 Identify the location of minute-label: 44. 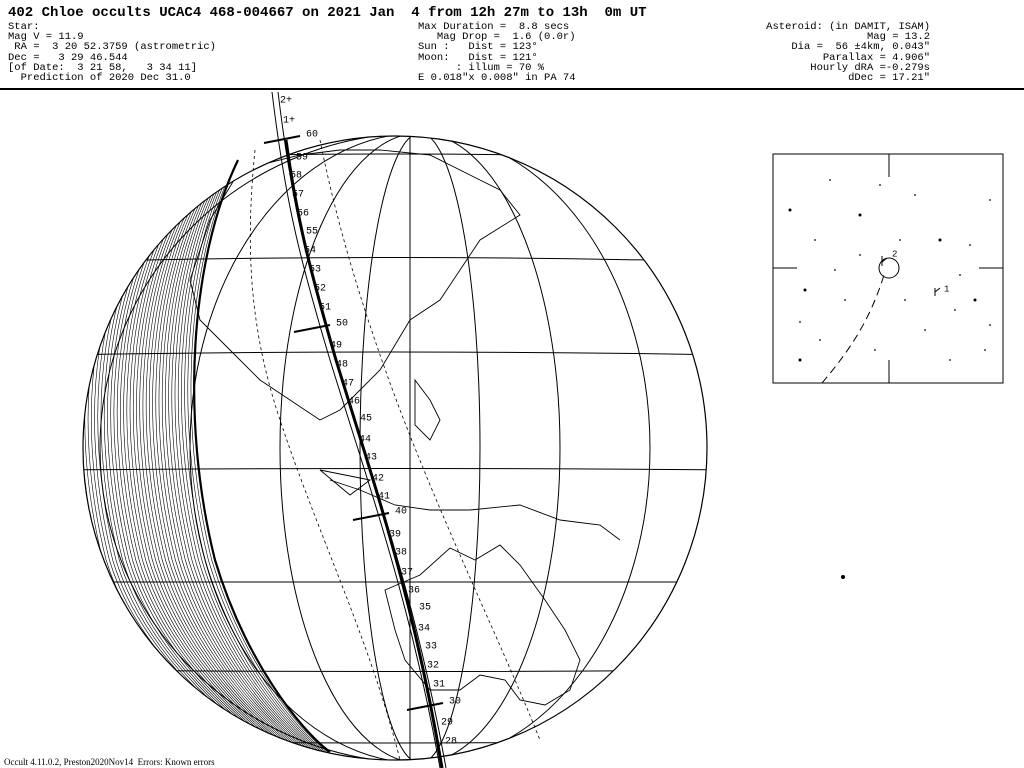
(365, 440).